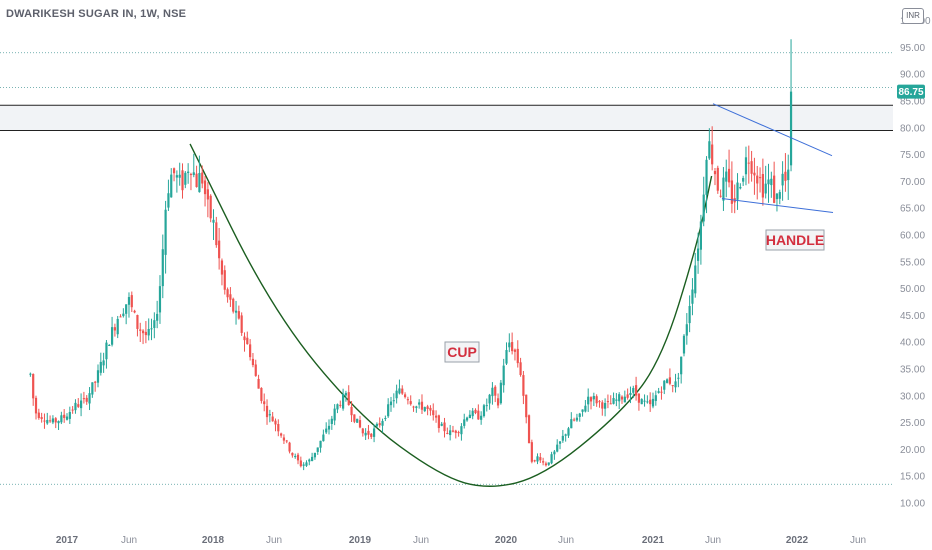  What do you see at coordinates (797, 540) in the screenshot?
I see `x-tick-label: 2022` at bounding box center [797, 540].